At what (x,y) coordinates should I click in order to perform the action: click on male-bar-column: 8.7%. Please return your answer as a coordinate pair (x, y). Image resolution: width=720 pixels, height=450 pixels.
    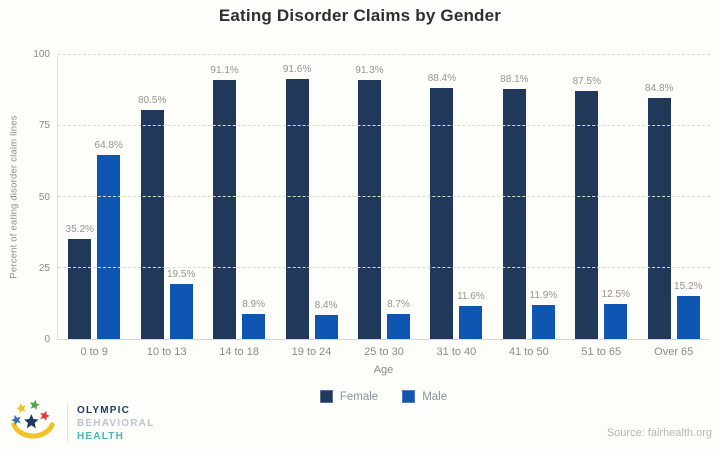
    Looking at the image, I should click on (398, 197).